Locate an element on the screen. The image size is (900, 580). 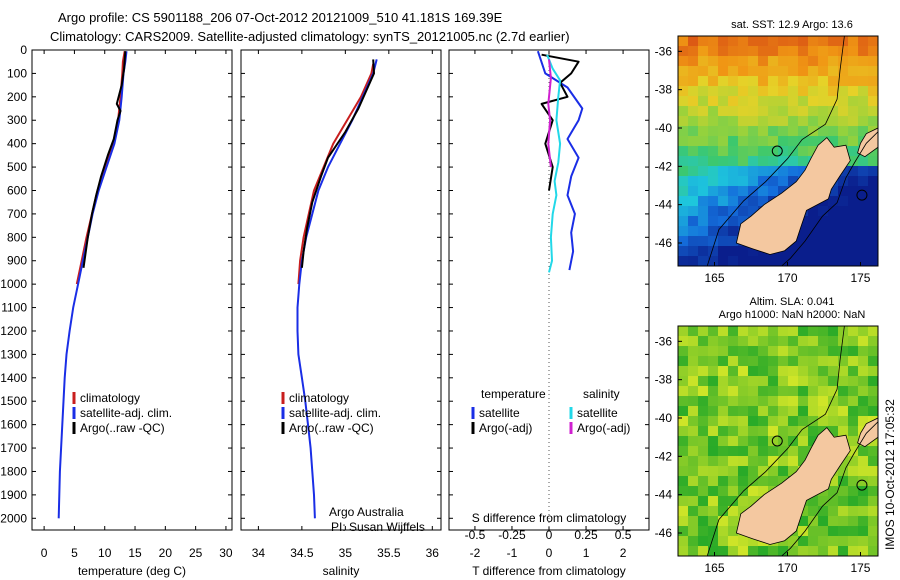
depth-tick-label: 1000 is located at coordinates (13, 284).